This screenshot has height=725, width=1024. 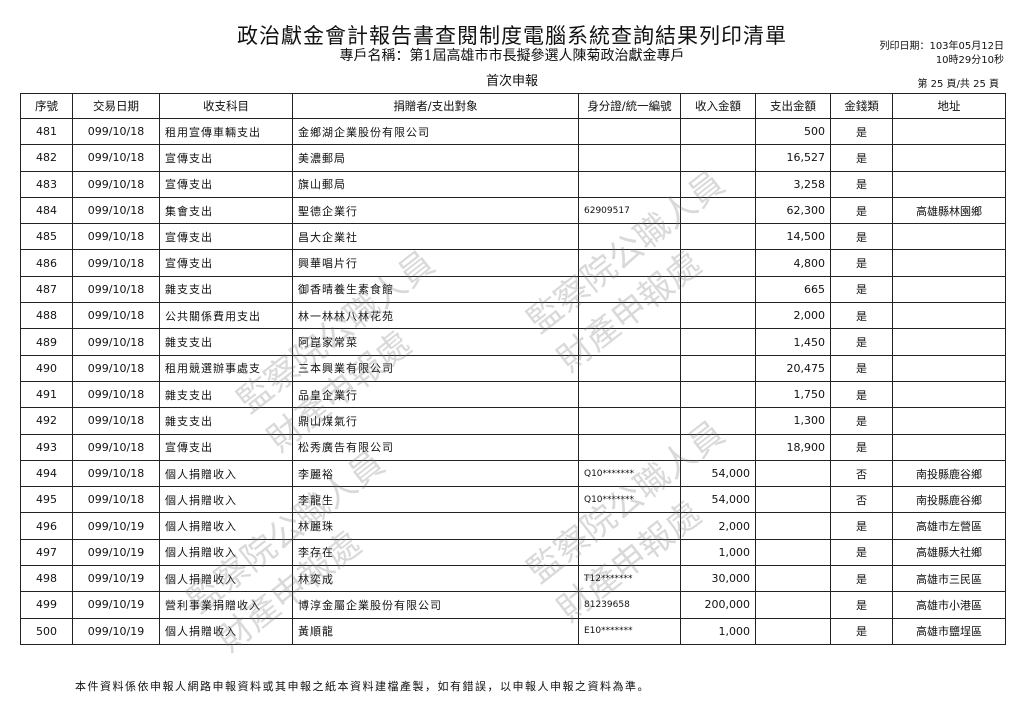 What do you see at coordinates (629, 500) in the screenshot?
I see `cell-id-number: Q10*******` at bounding box center [629, 500].